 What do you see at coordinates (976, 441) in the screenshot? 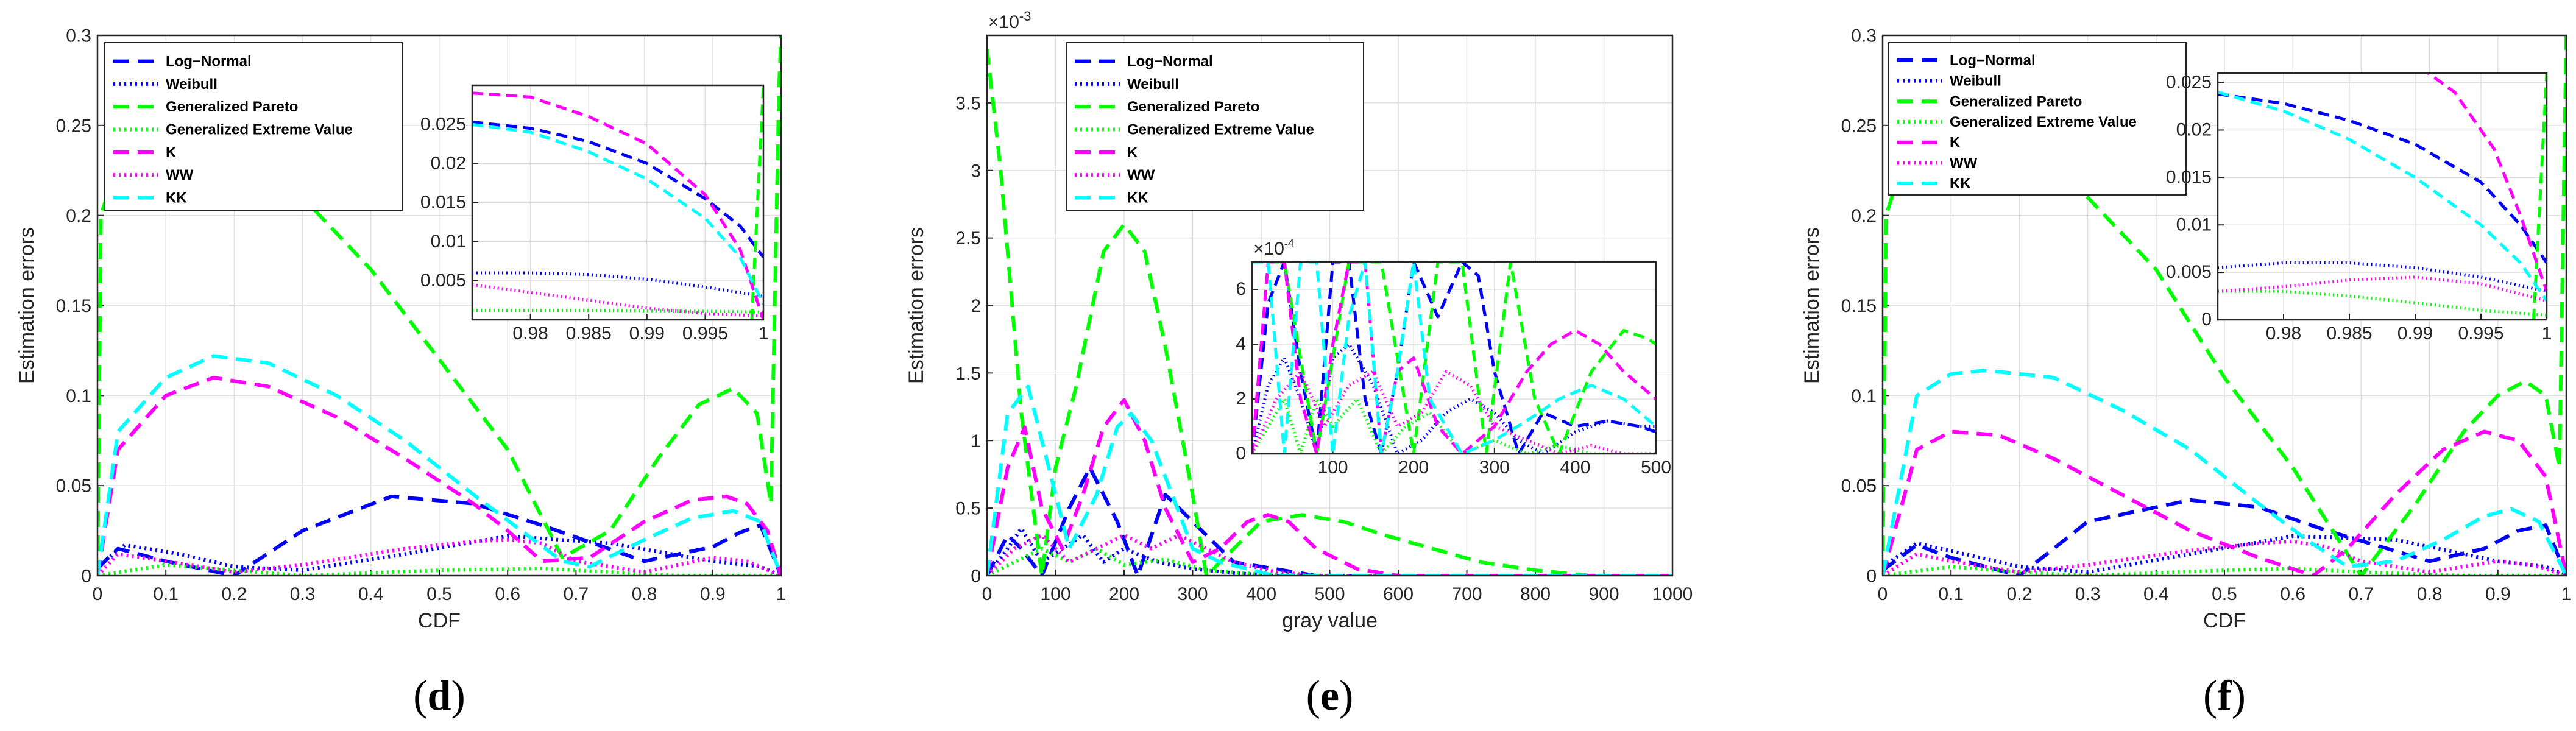
I see `y-tick-label: 1` at bounding box center [976, 441].